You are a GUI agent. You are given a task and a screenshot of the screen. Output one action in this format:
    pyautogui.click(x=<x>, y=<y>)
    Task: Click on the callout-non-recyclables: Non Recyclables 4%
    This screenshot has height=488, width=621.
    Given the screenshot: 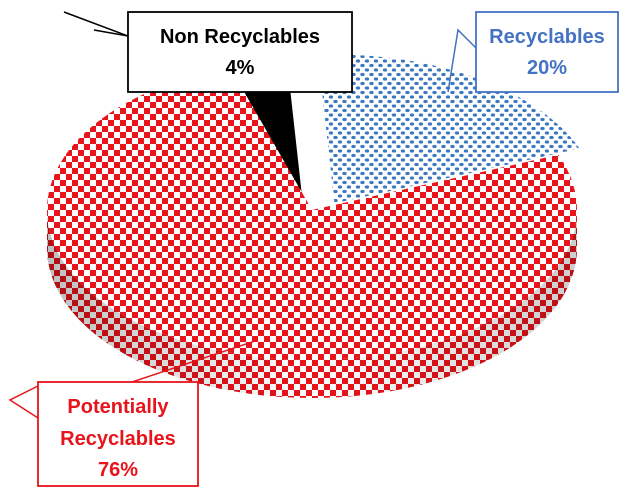 What is the action you would take?
    pyautogui.click(x=208, y=52)
    